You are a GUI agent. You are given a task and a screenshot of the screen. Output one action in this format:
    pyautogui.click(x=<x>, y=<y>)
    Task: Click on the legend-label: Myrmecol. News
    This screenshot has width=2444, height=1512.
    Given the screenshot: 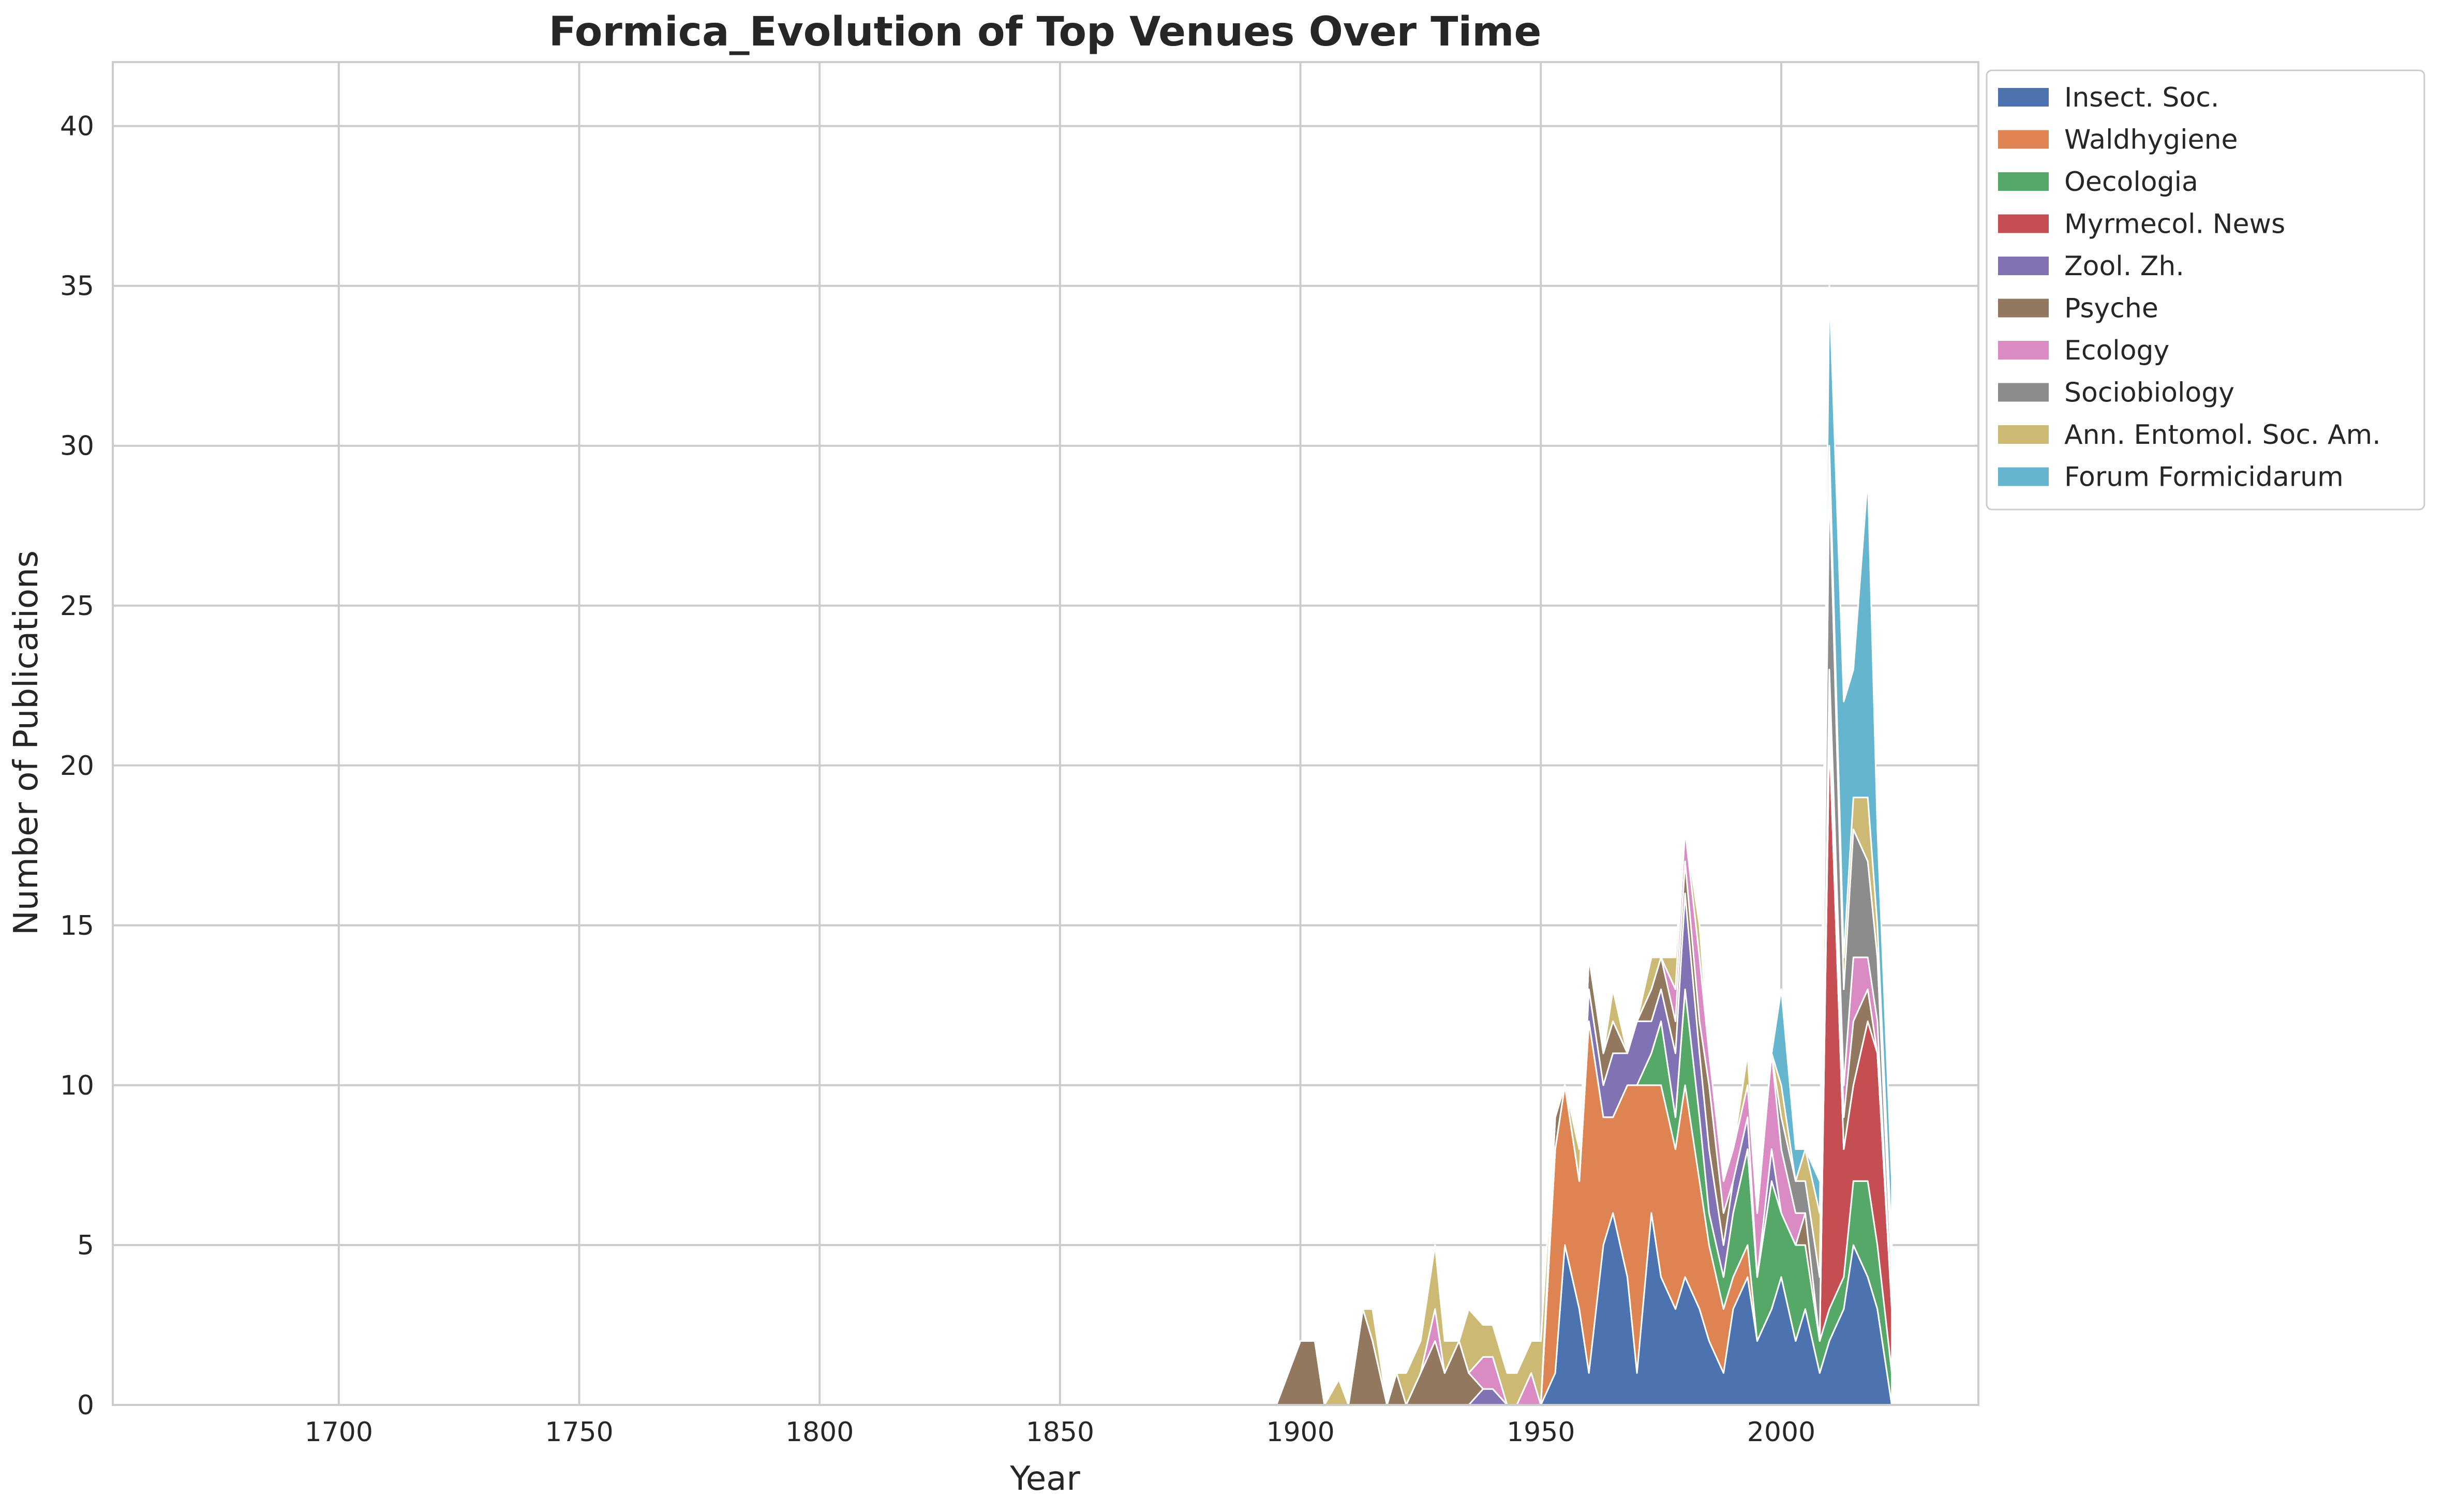 What is the action you would take?
    pyautogui.click(x=2174, y=224)
    